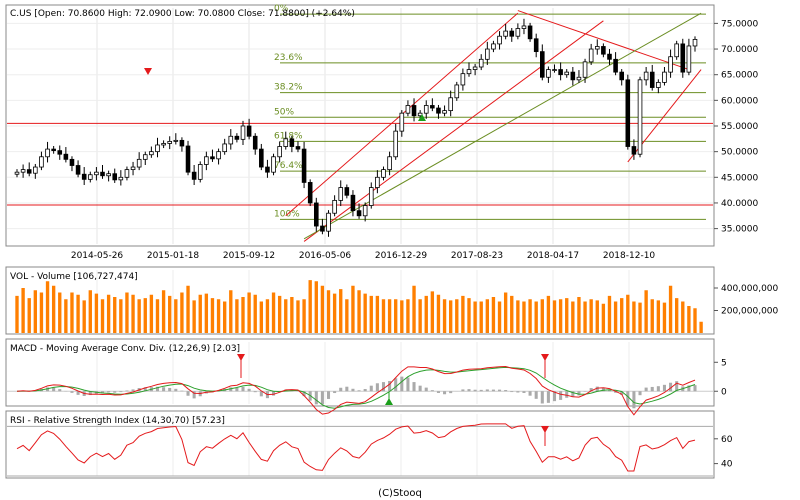  Describe the element at coordinates (739, 76) in the screenshot. I see `y-tick-label: 65.0000` at that location.